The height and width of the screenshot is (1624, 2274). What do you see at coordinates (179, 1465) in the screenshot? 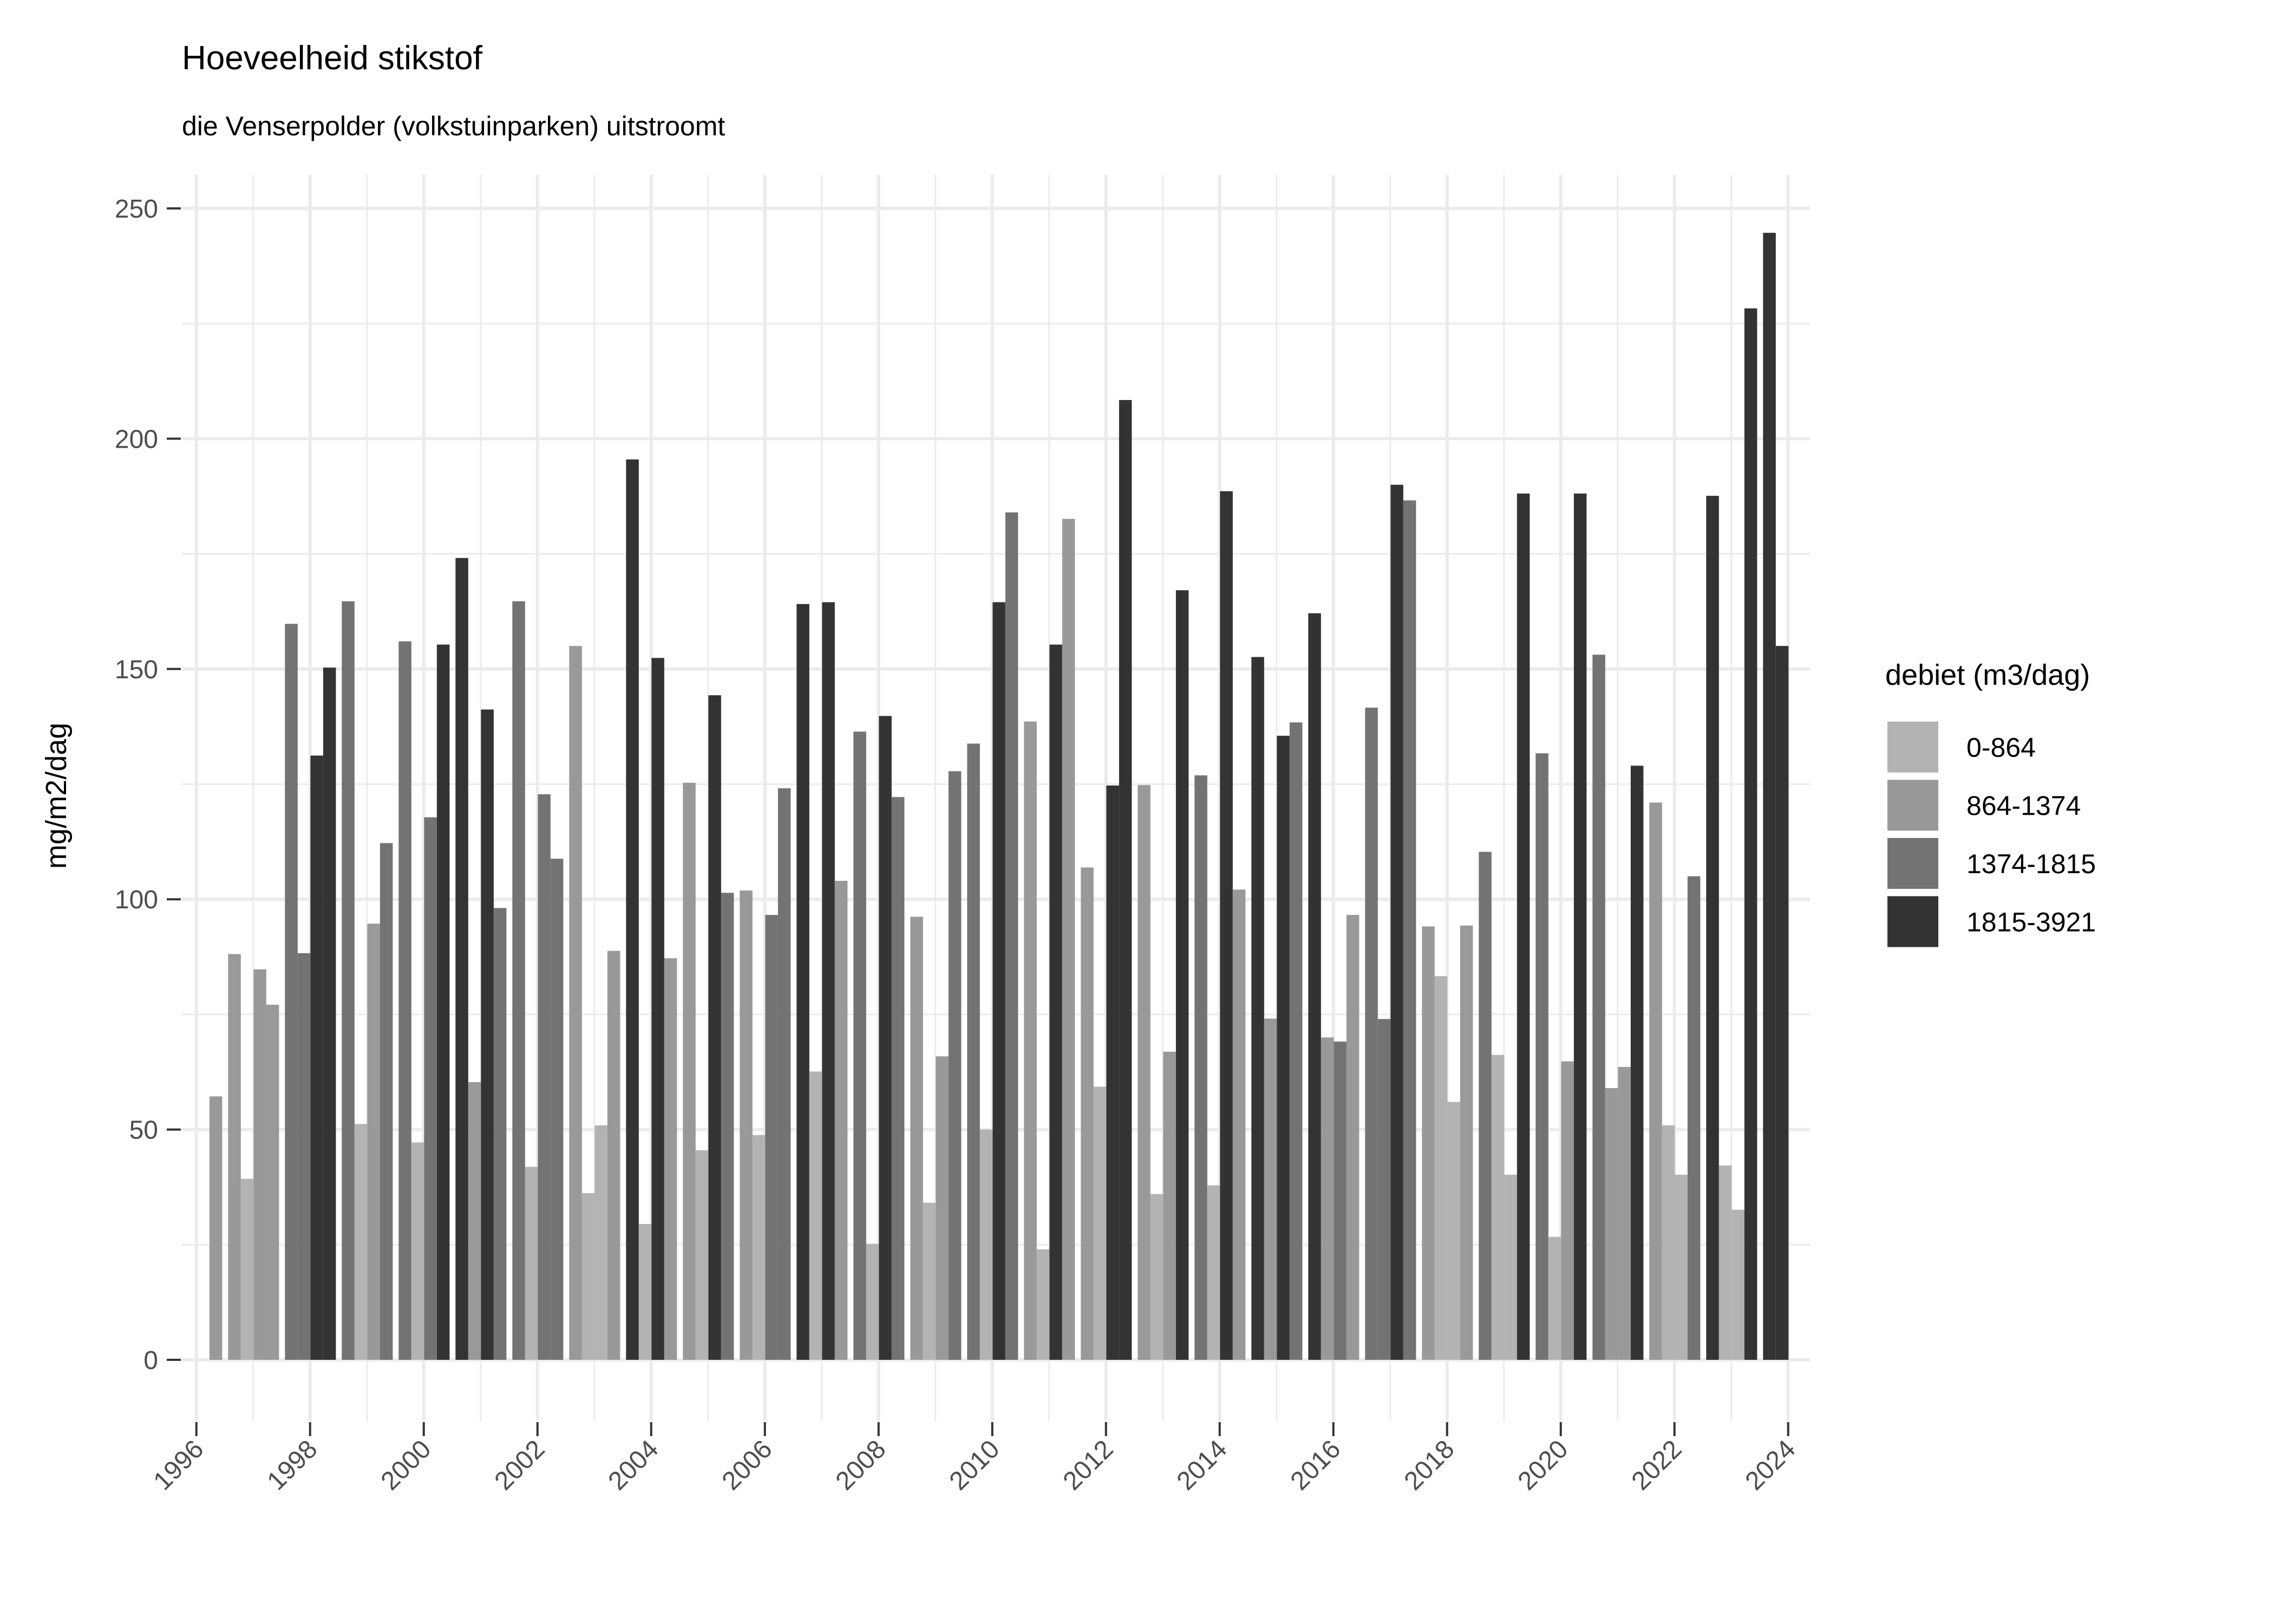
I see `x-tick-label: 1996` at bounding box center [179, 1465].